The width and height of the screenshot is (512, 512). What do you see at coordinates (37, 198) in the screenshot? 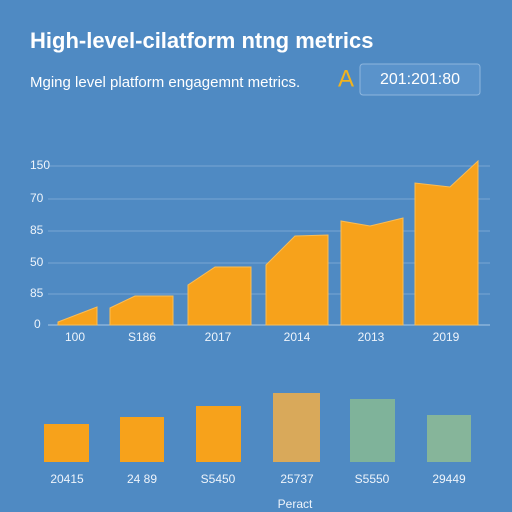
I see `axis-label: 70` at bounding box center [37, 198].